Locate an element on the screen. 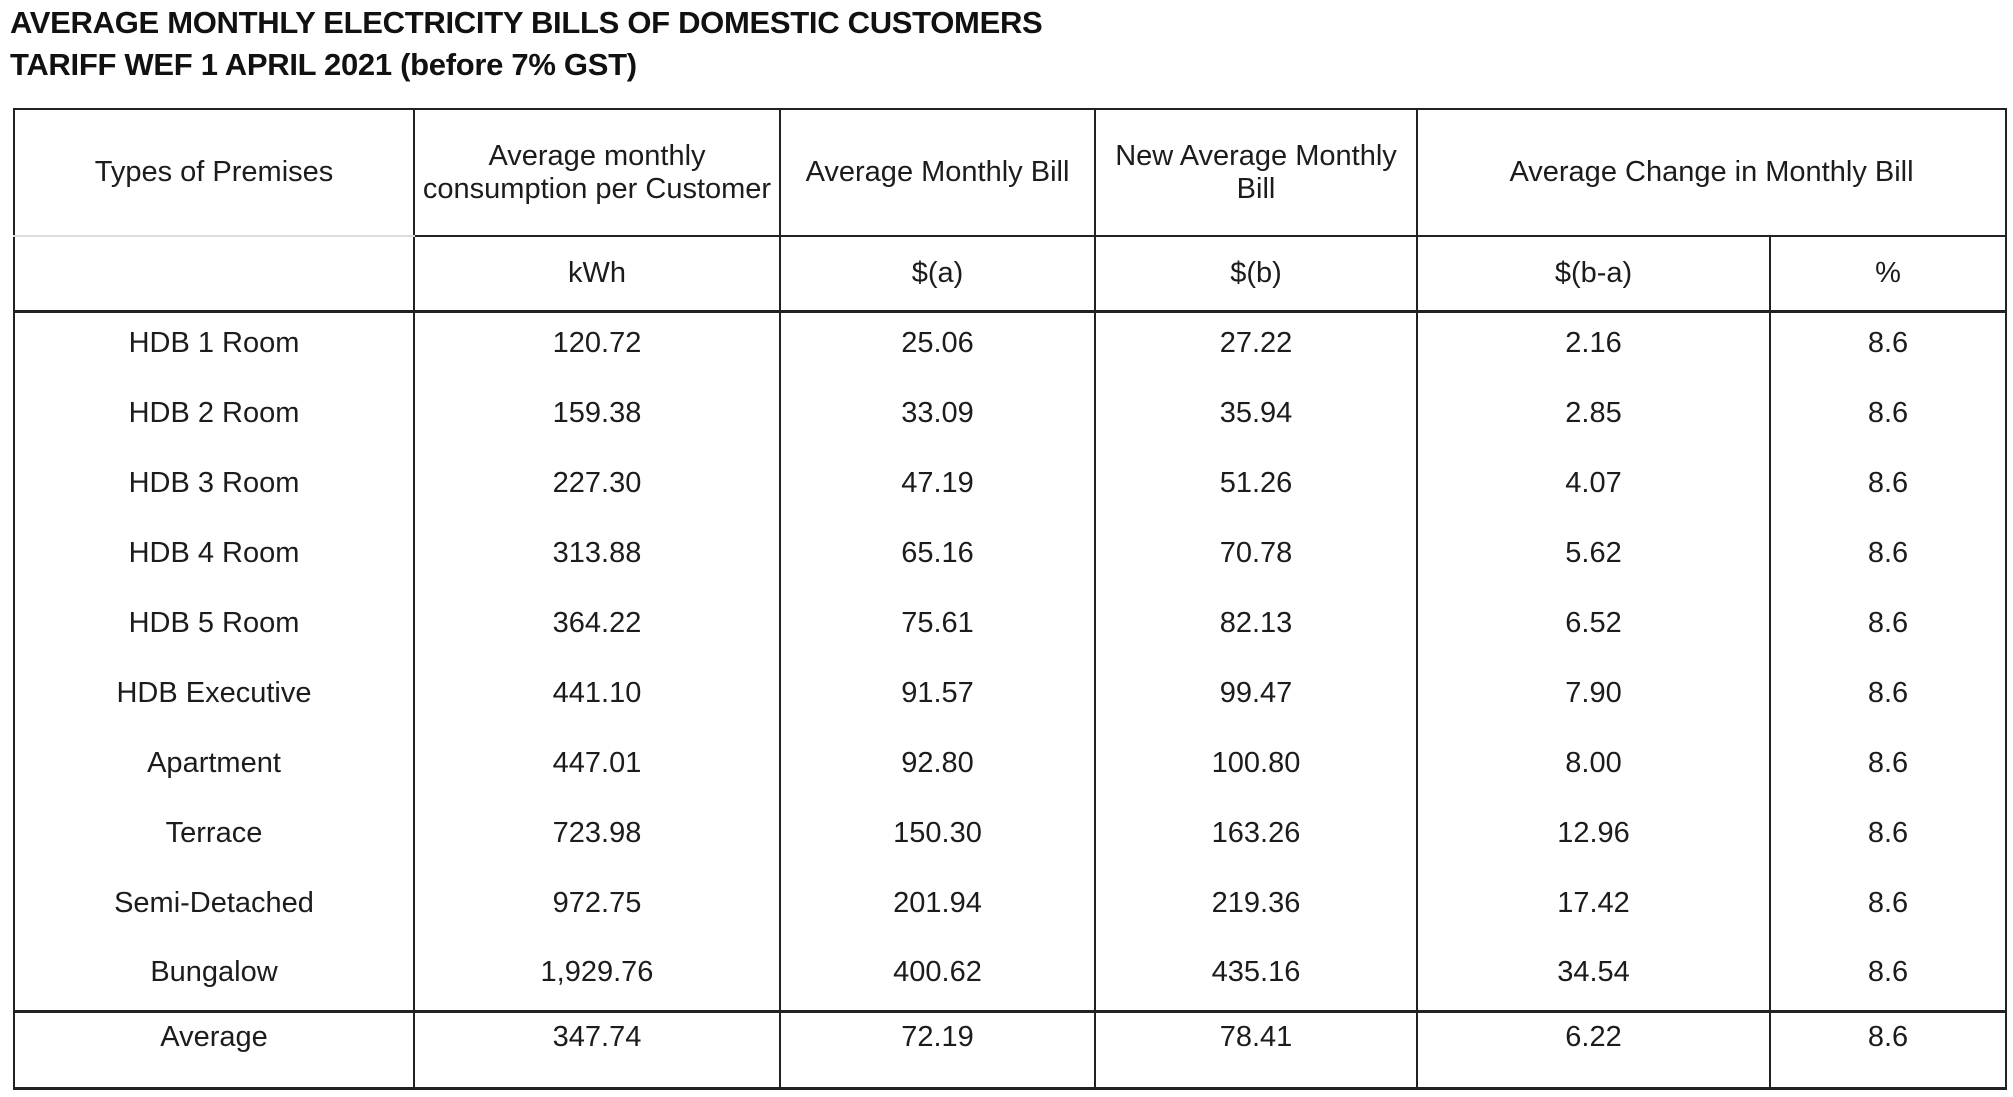 This screenshot has width=2013, height=1097. table-row: Terrace 723.98 150.30 163.26 12.96 8.6 is located at coordinates (1010, 836).